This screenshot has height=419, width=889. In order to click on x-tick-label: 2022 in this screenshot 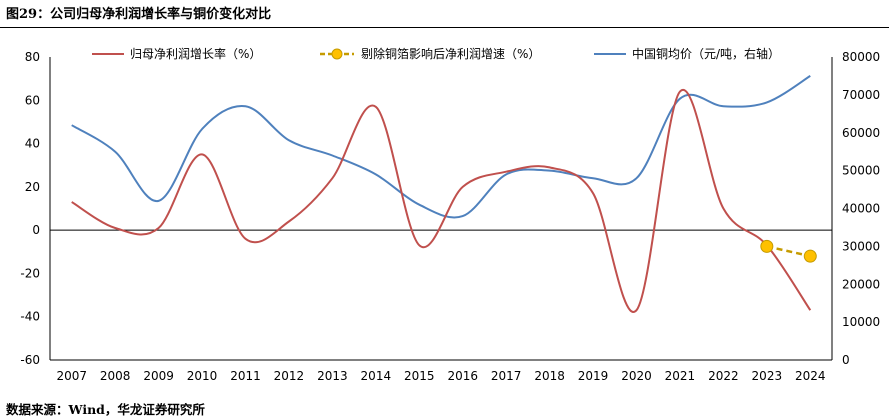, I will do `click(723, 376)`.